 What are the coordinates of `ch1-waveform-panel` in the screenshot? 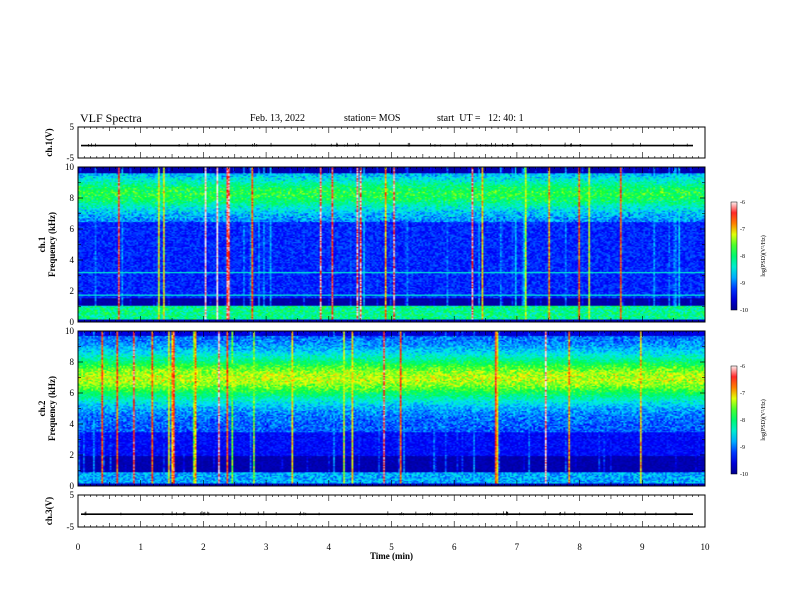 It's located at (391, 142).